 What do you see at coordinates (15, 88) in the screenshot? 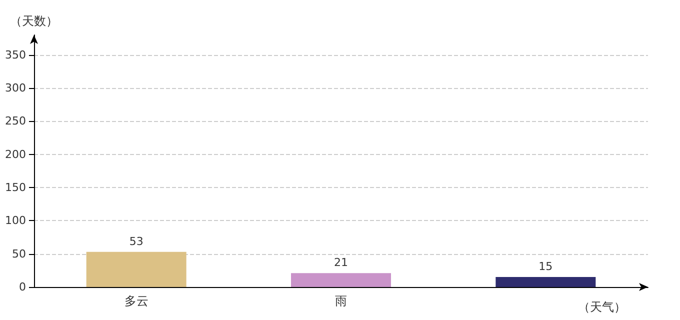
I see `y-tick-label: 300` at bounding box center [15, 88].